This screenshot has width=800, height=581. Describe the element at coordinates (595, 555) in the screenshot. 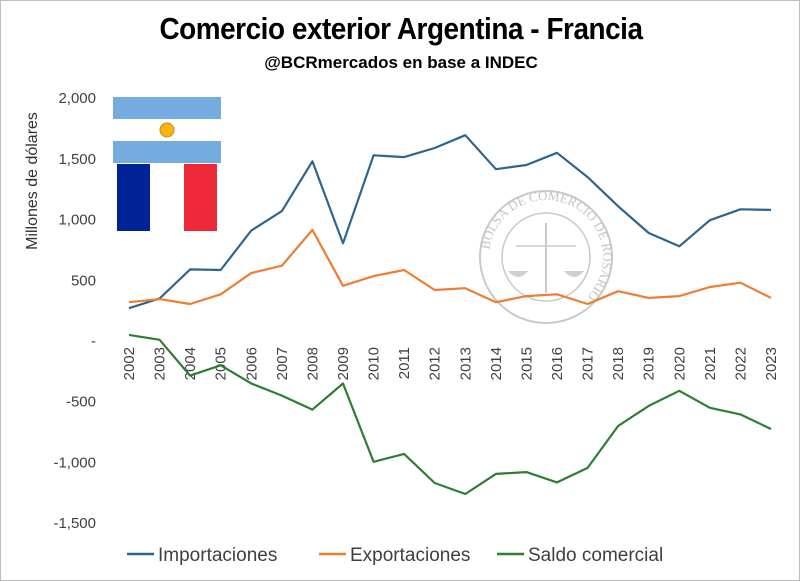

I see `legend-label: Saldo comercial` at that location.